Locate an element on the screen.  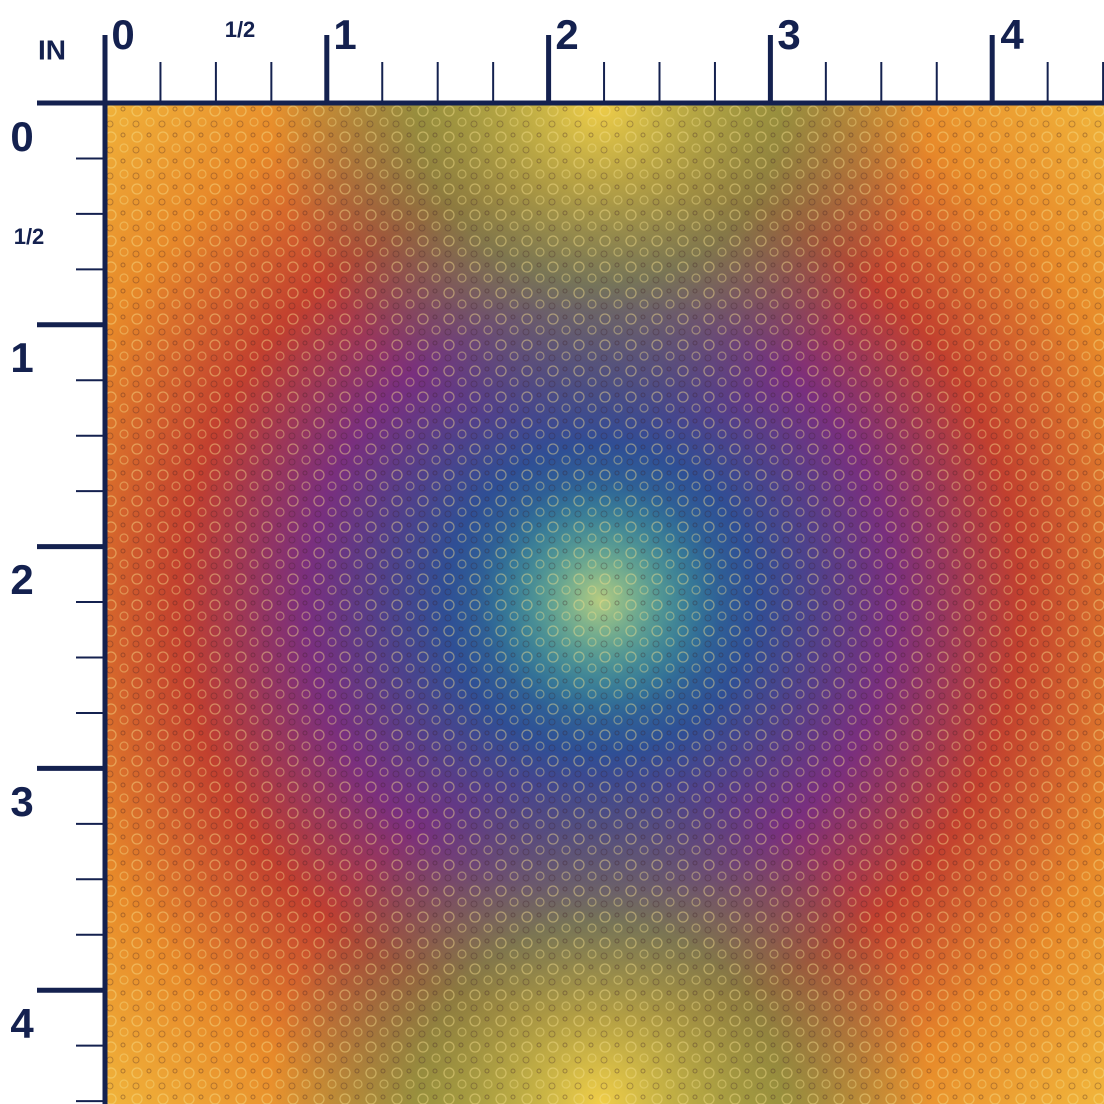
unit-label: IN is located at coordinates (52, 49).